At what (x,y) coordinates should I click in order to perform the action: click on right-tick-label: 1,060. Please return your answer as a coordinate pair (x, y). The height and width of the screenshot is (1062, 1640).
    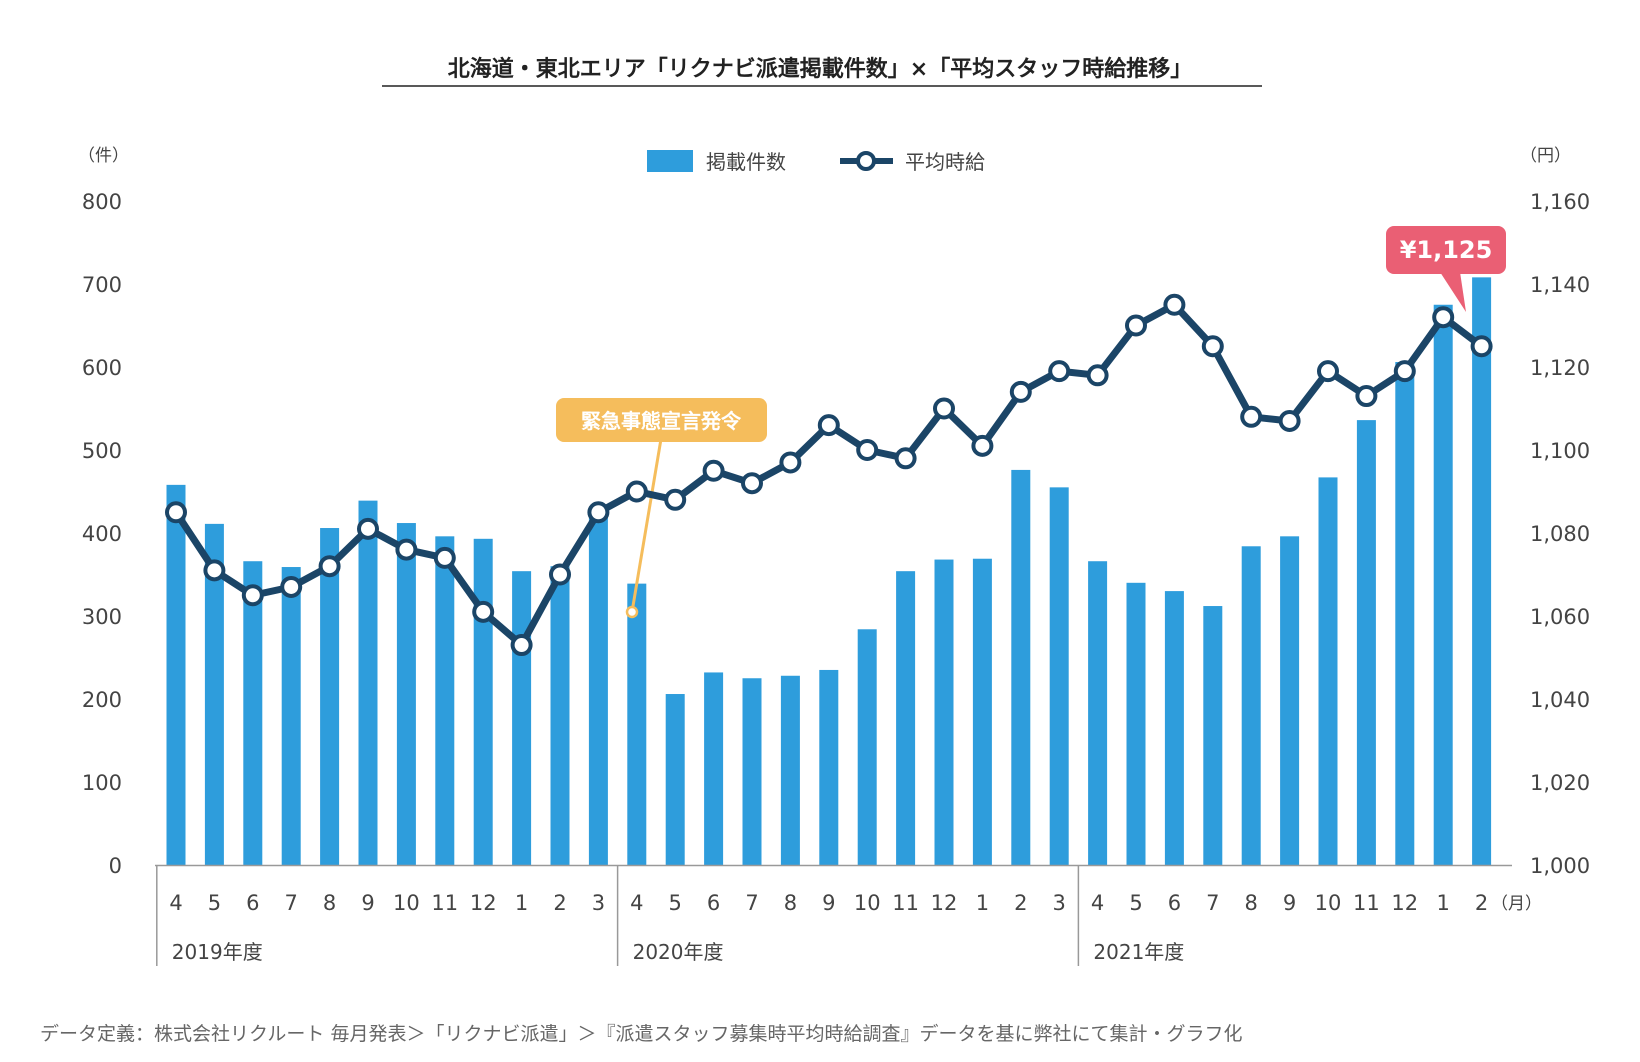
    Looking at the image, I should click on (1560, 617).